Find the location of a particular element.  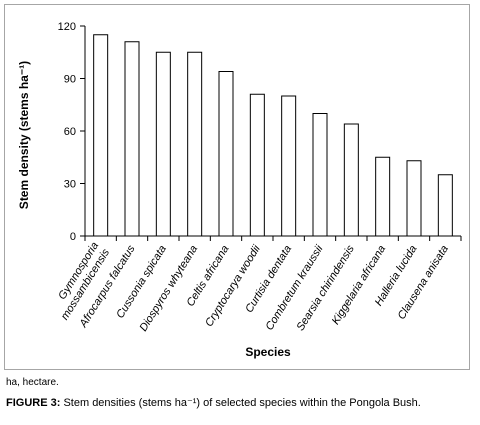

y-tick-label: 90 is located at coordinates (70, 80).